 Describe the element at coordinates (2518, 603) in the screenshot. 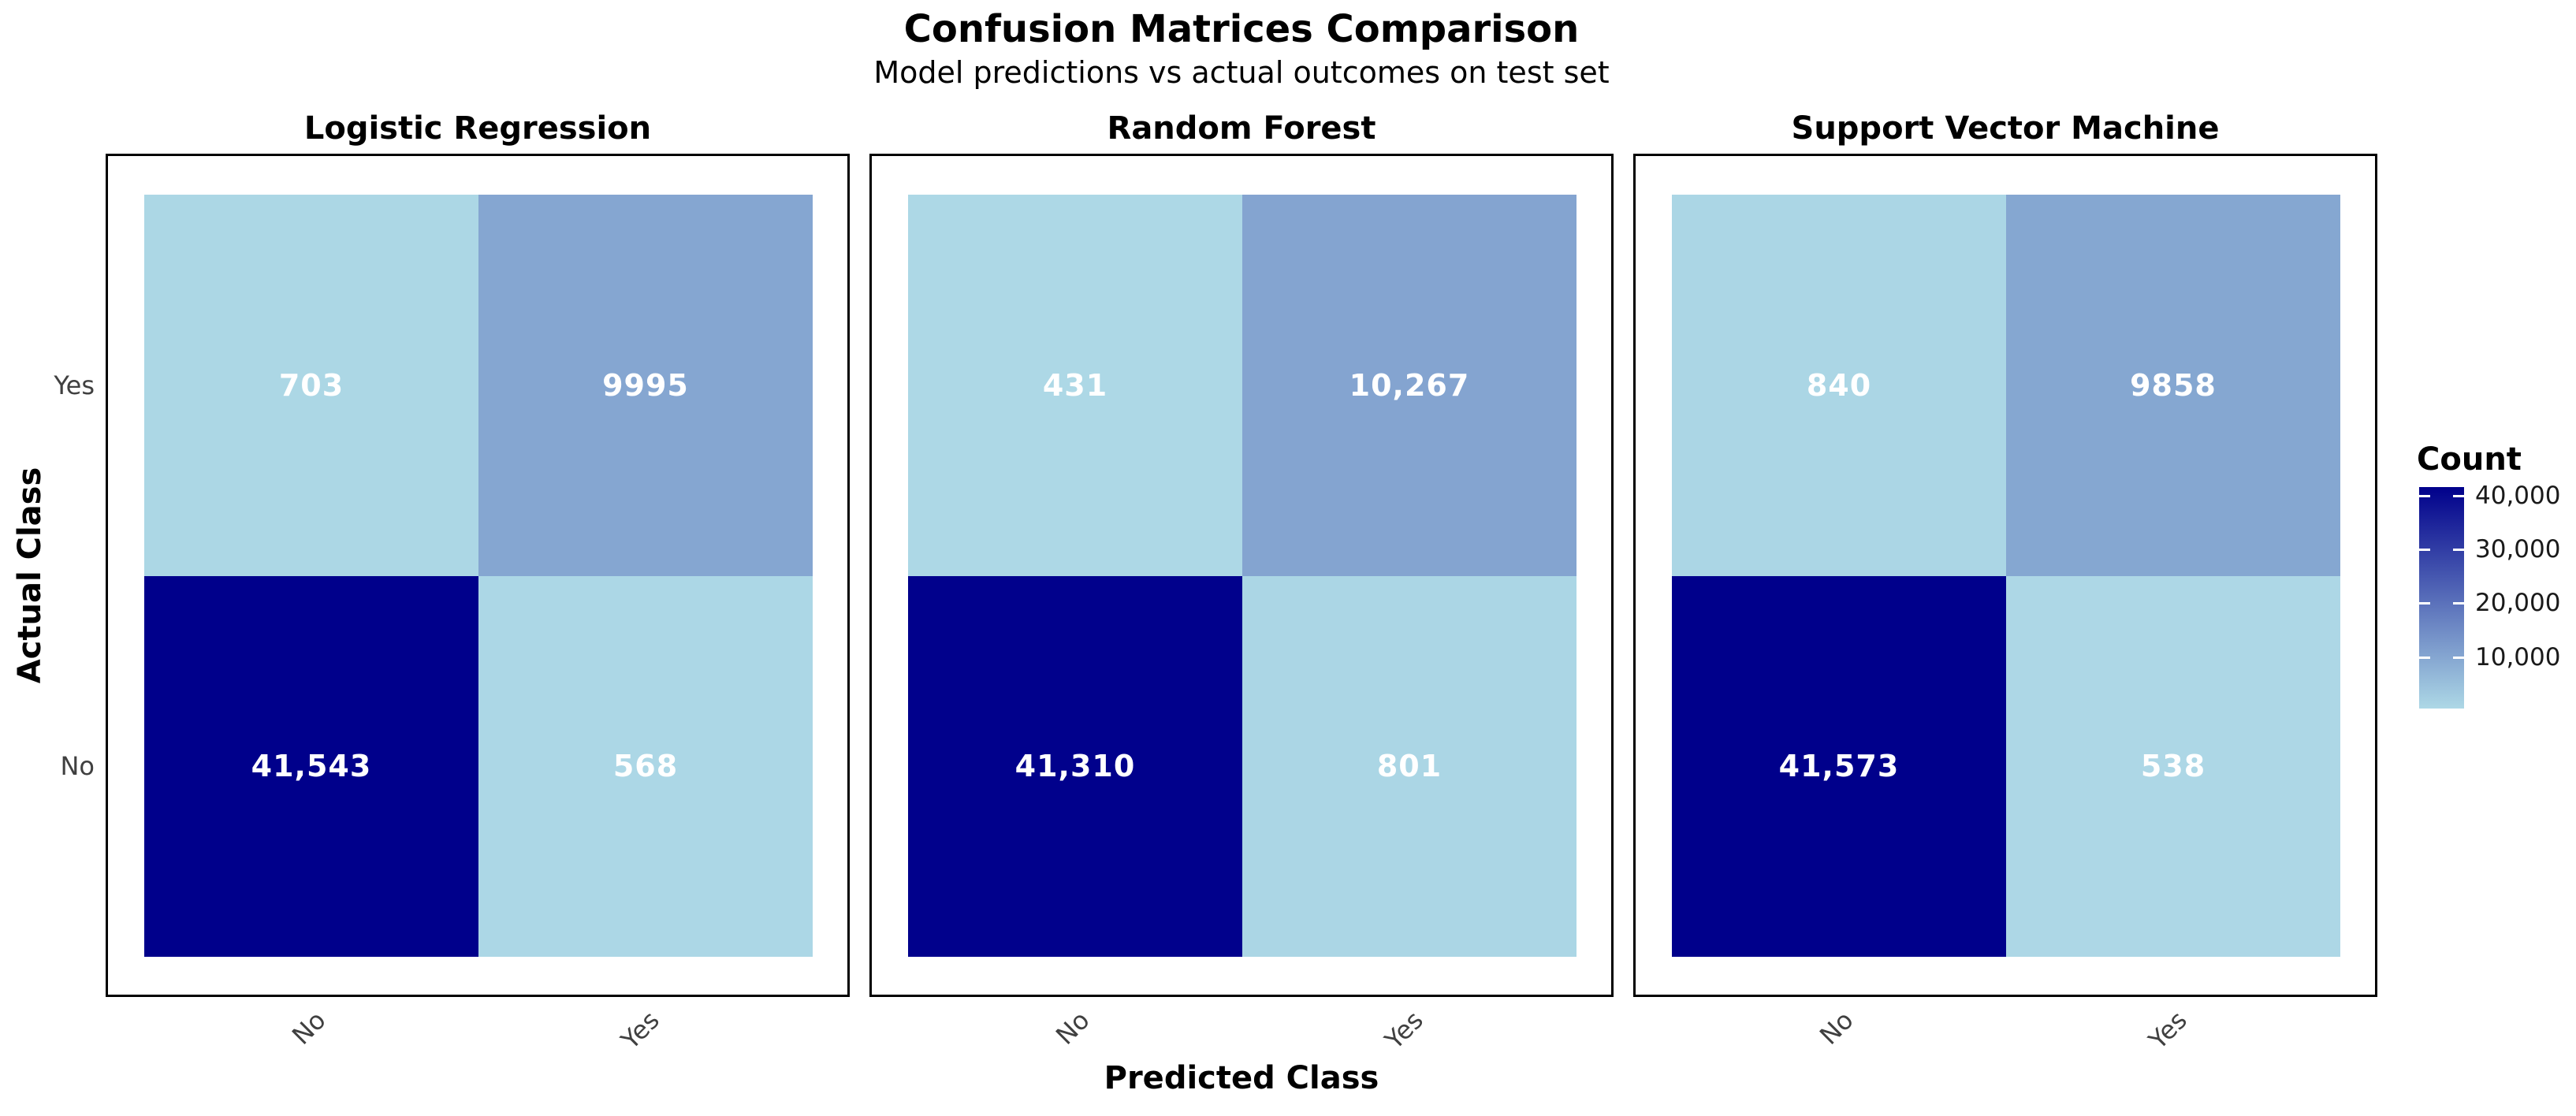

I see `legend-tick-label: 20,000` at that location.